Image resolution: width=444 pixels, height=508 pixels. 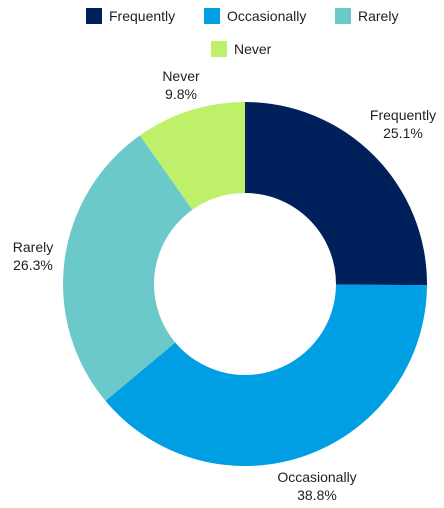 What do you see at coordinates (212, 16) in the screenshot?
I see `legend-swatch-occasionally` at bounding box center [212, 16].